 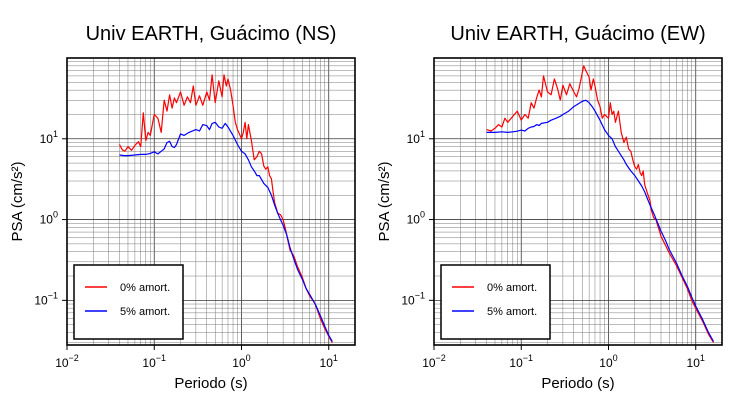 I want to click on chart-1-y-tick-label: 10⁰, so click(x=416, y=218).